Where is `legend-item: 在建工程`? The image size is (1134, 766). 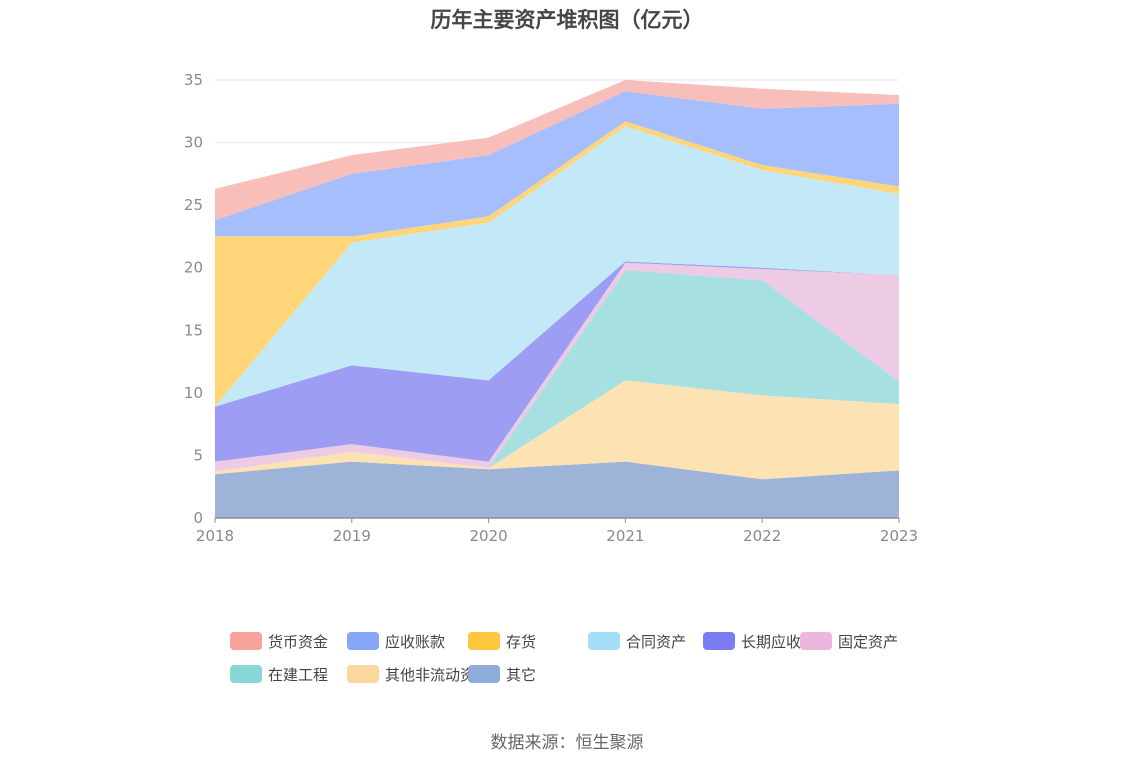 legend-item: 在建工程 is located at coordinates (279, 674).